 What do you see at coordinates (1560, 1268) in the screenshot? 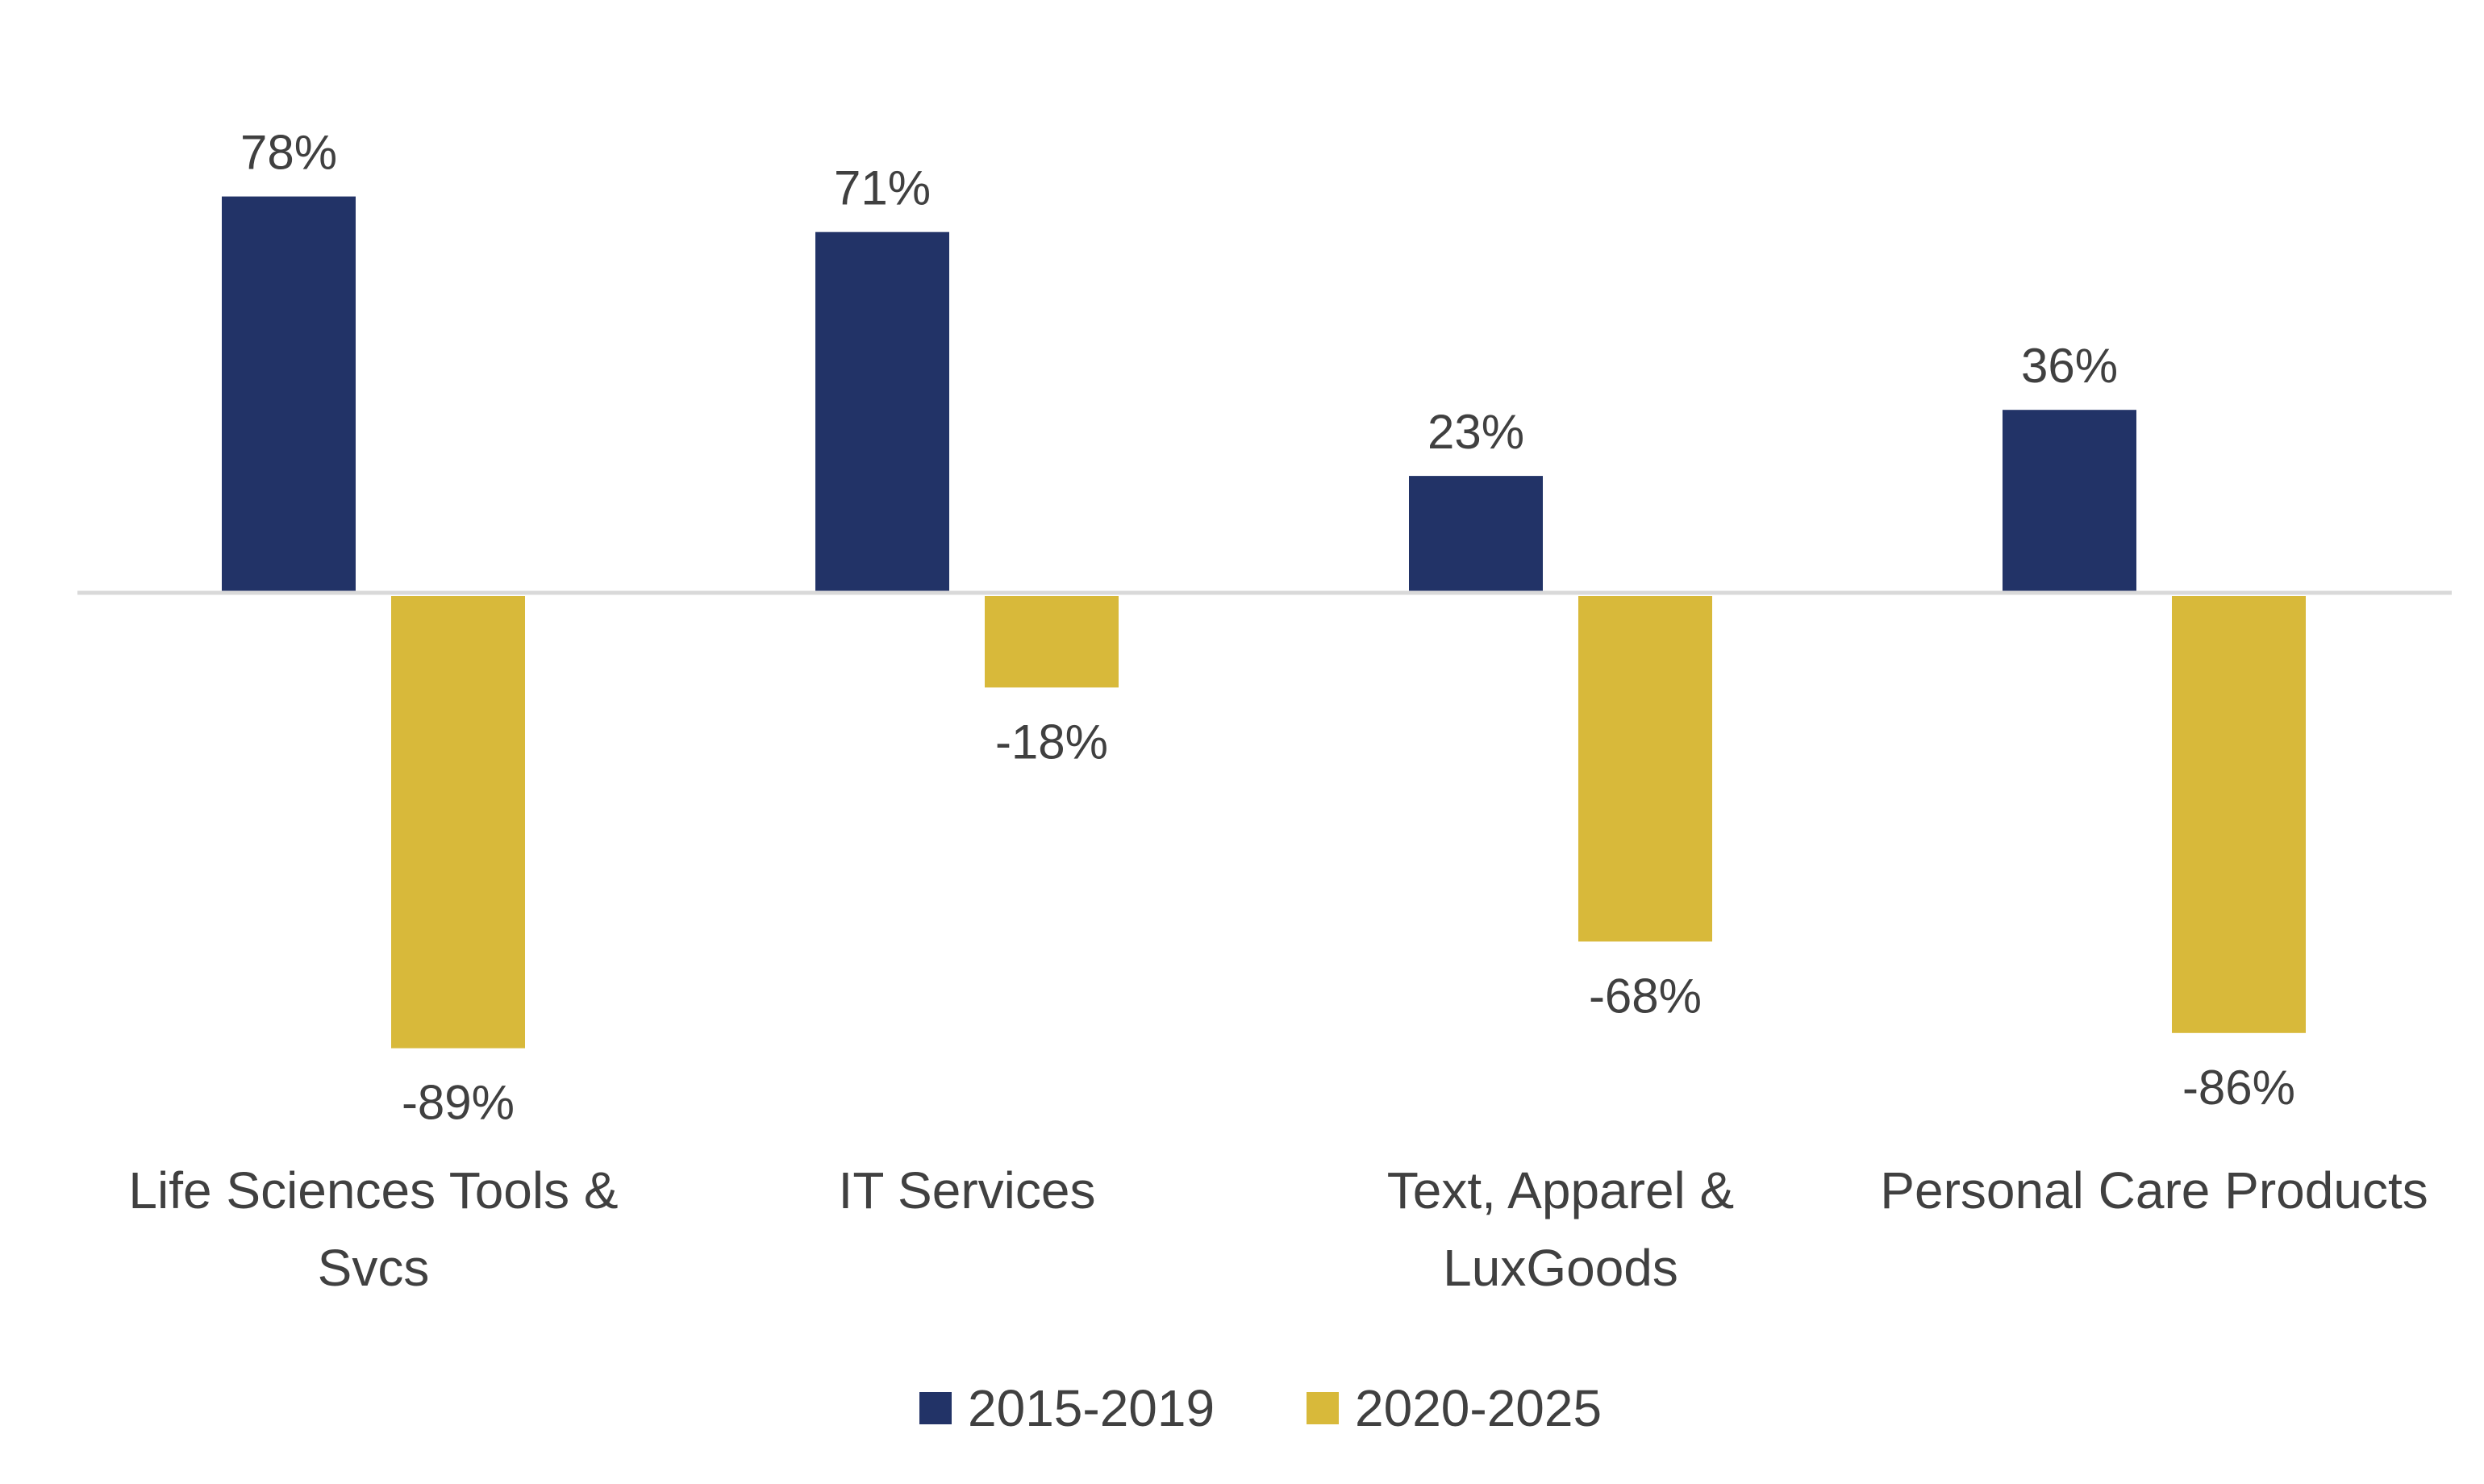
I see `category-label-2-line-1: LuxGoods` at bounding box center [1560, 1268].